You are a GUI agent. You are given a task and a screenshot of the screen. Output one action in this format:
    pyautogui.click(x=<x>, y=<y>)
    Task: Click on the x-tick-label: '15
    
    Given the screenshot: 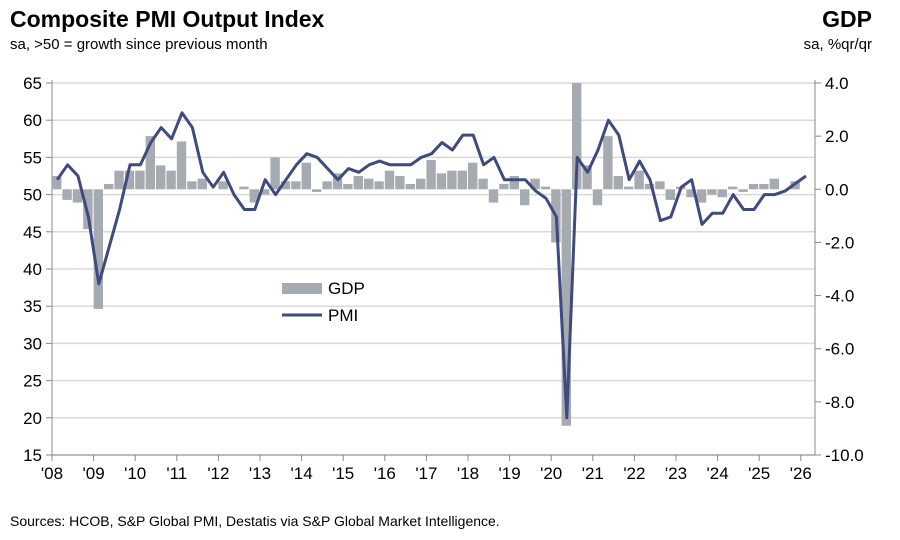 What is the action you would take?
    pyautogui.click(x=343, y=473)
    